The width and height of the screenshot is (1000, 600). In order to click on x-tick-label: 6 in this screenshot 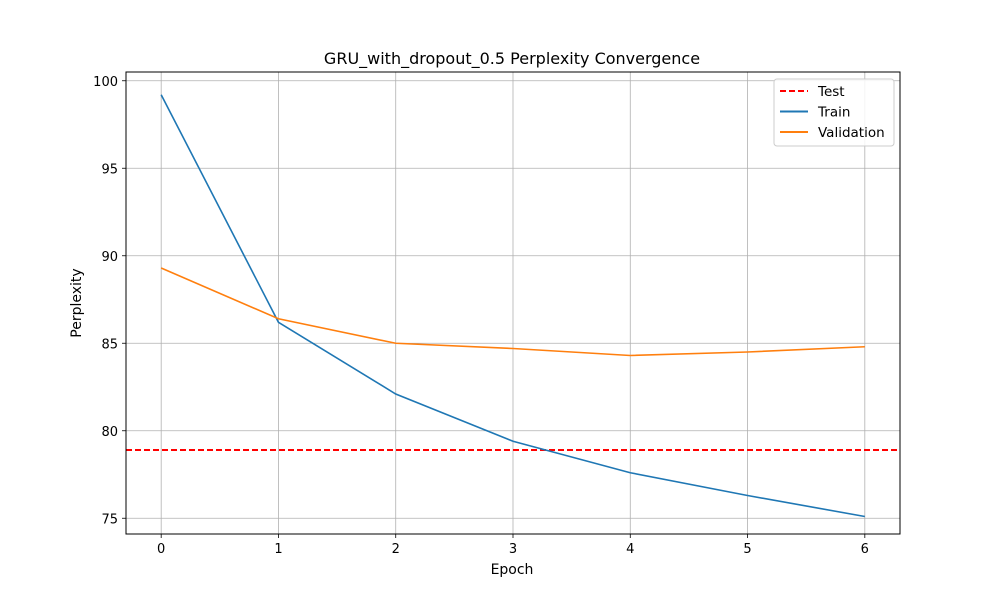, I will do `click(865, 549)`.